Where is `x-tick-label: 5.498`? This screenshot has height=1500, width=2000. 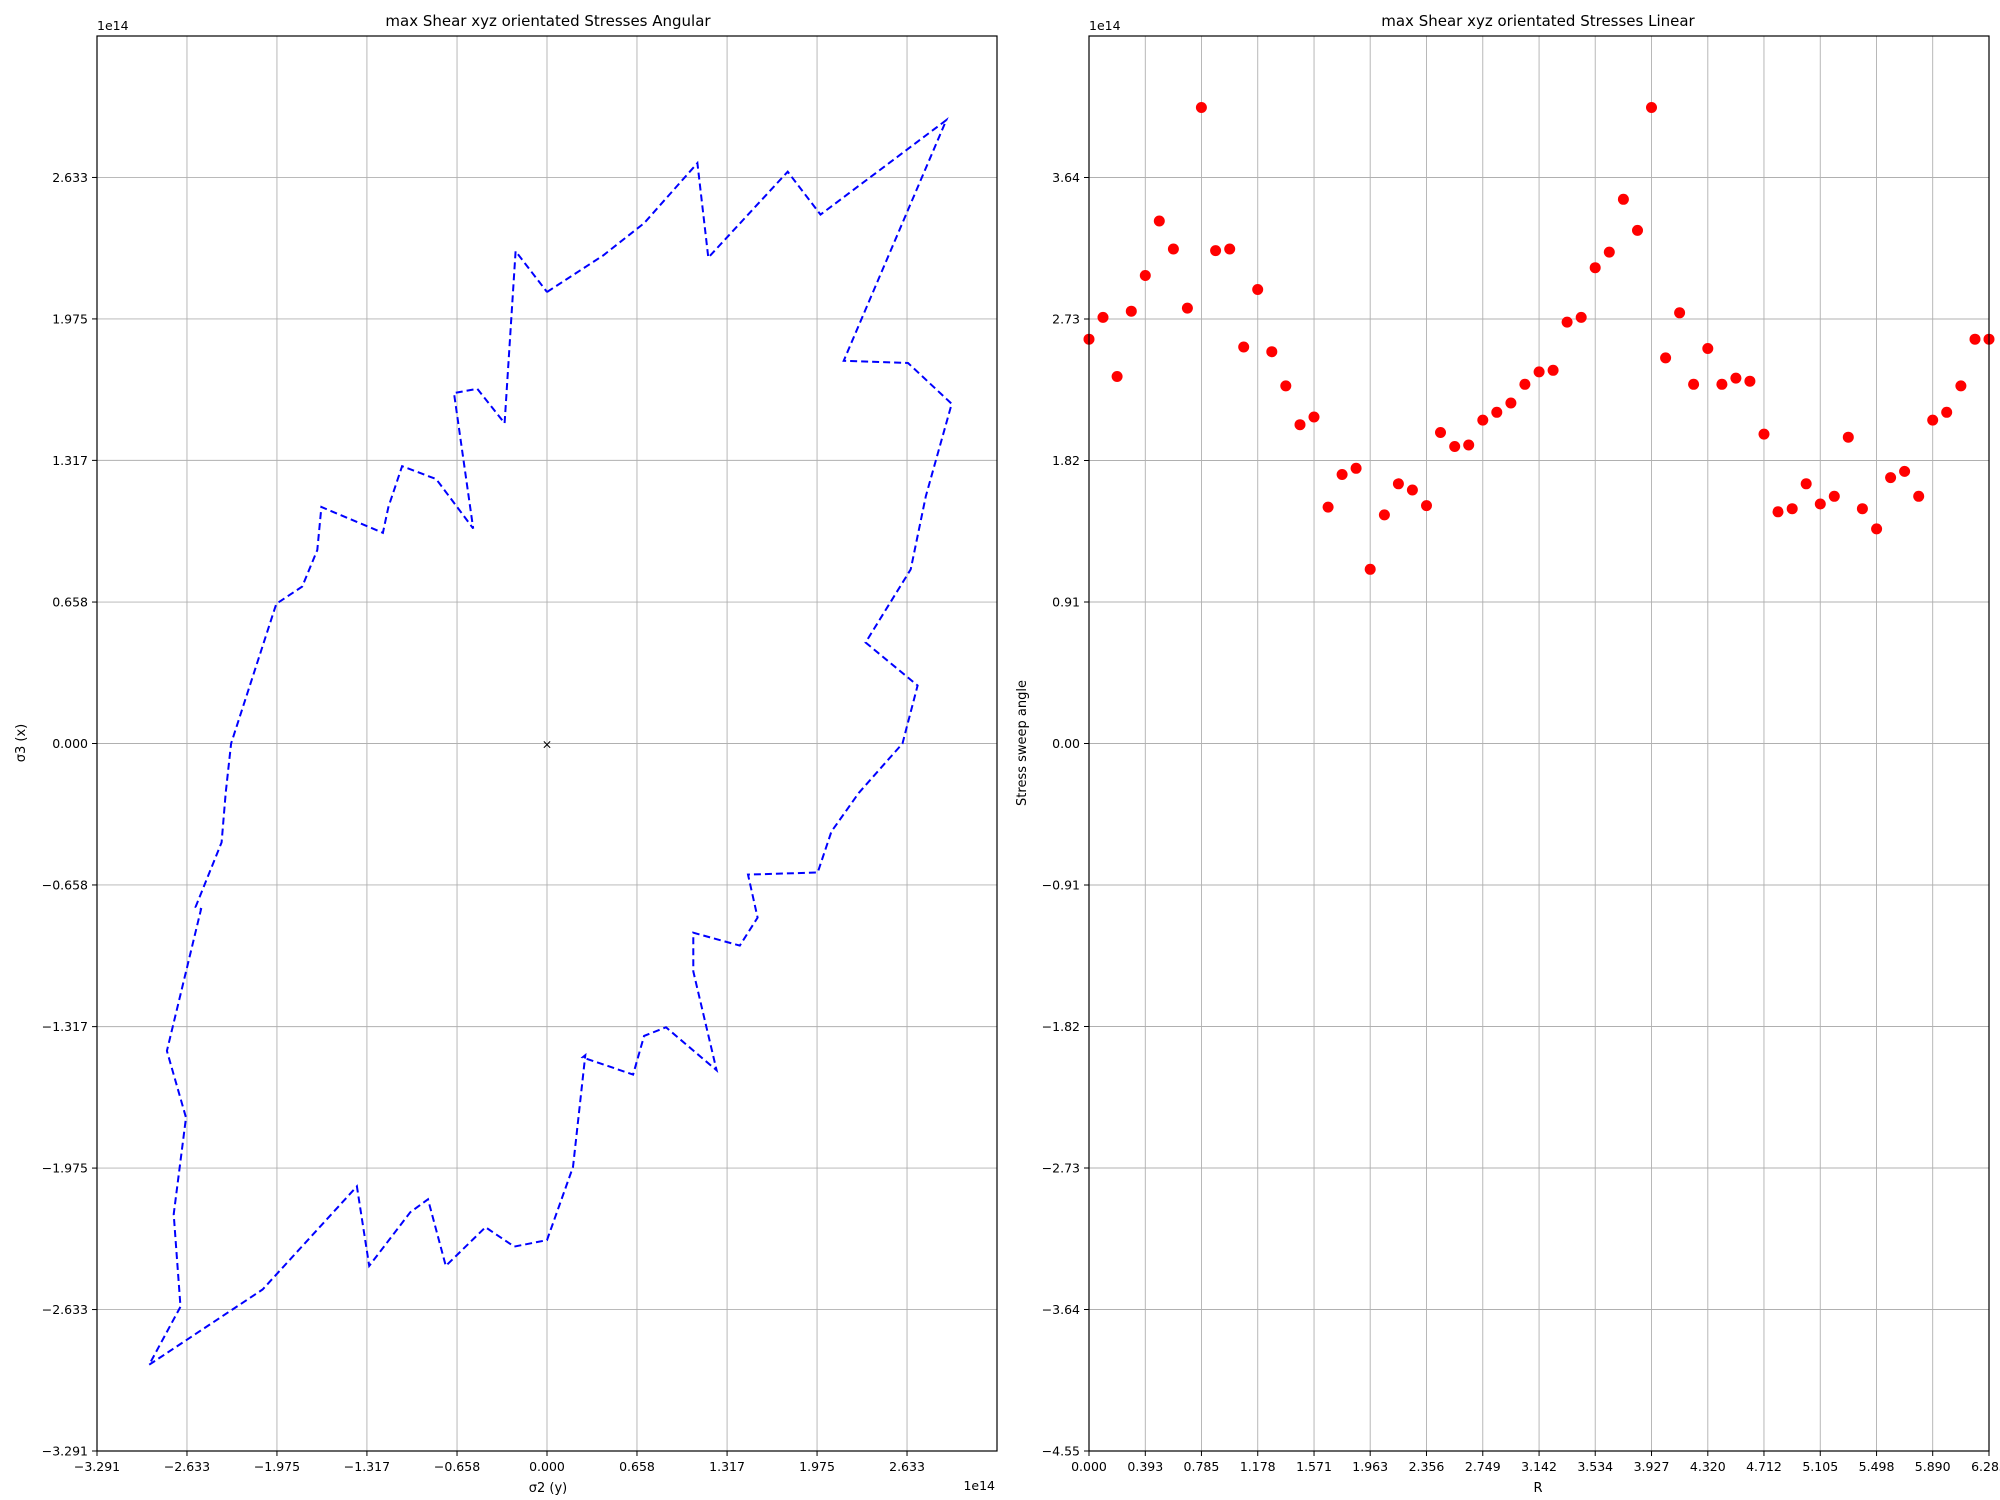 x-tick-label: 5.498 is located at coordinates (1877, 1466).